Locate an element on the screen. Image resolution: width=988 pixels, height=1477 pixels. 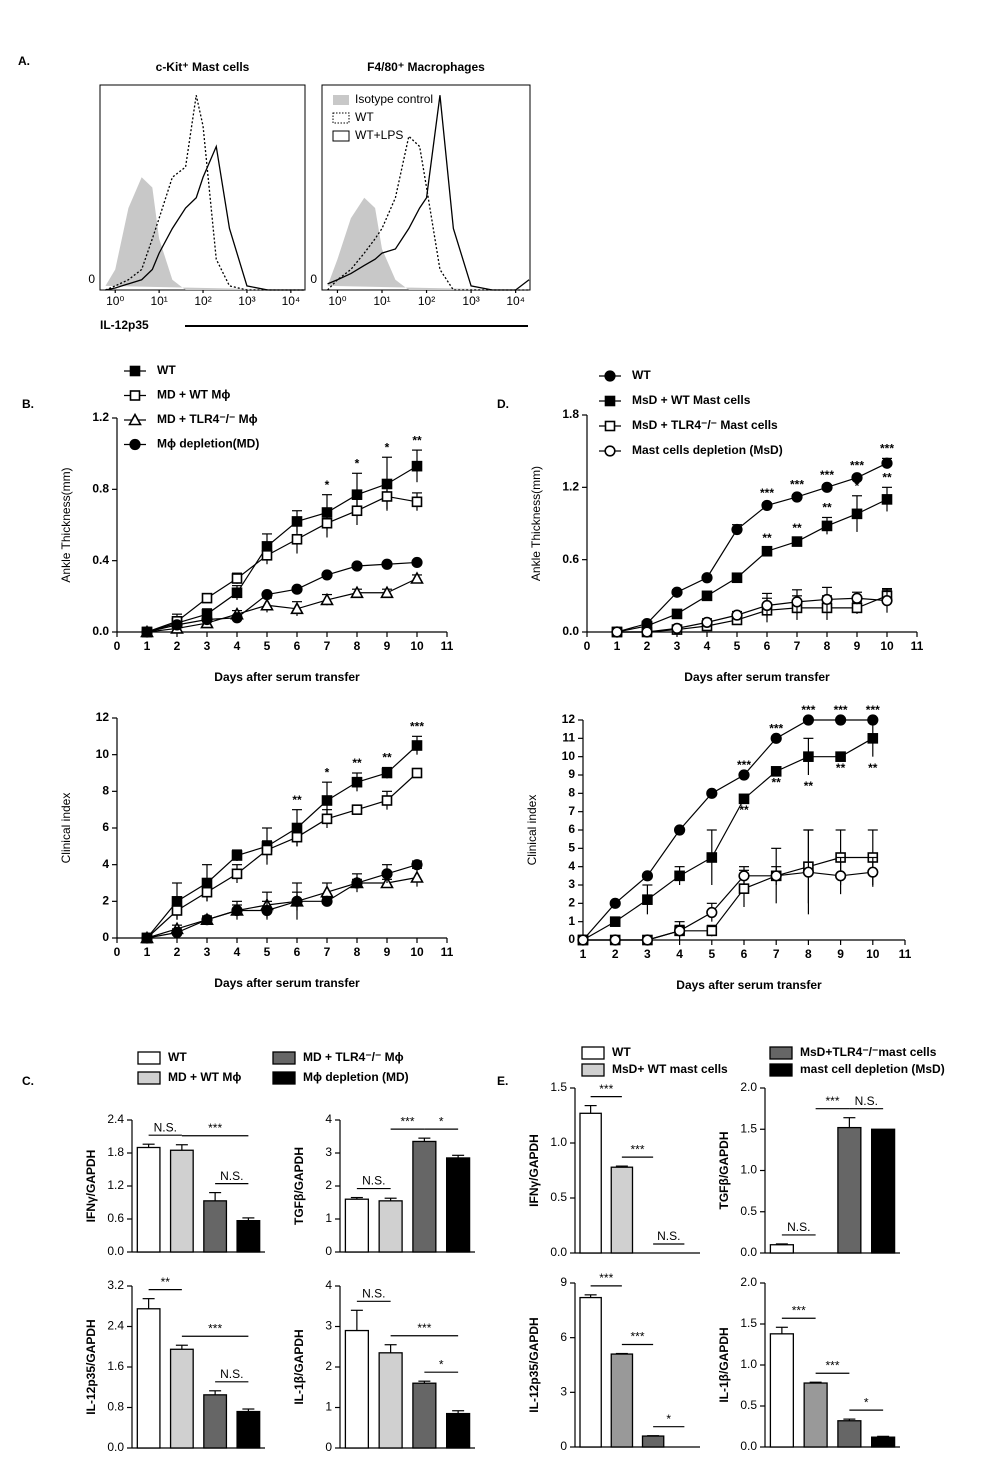
legend-label: MD + WT Mϕ is located at coordinates (193, 395).